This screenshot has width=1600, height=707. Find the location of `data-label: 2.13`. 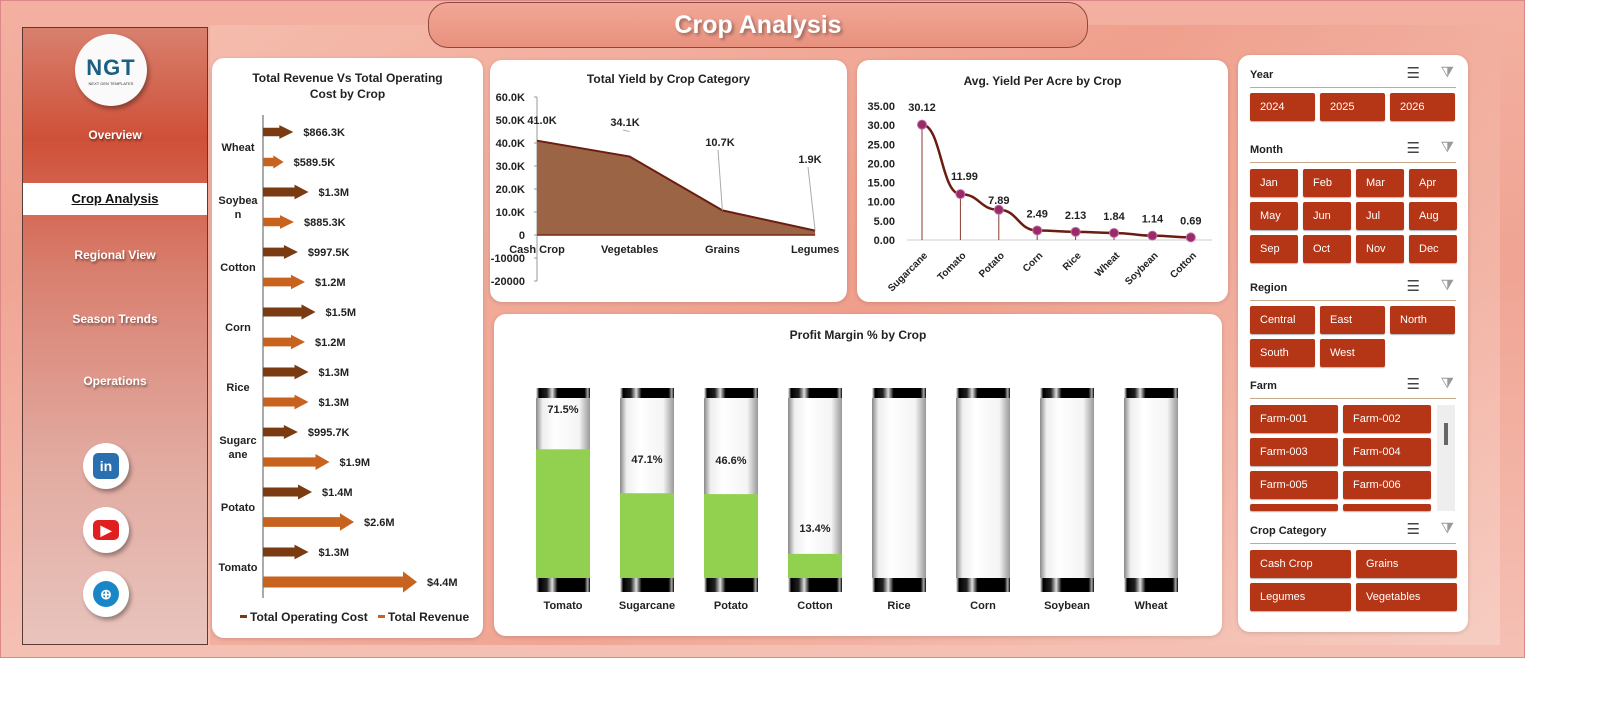

data-label: 2.13 is located at coordinates (1075, 216).